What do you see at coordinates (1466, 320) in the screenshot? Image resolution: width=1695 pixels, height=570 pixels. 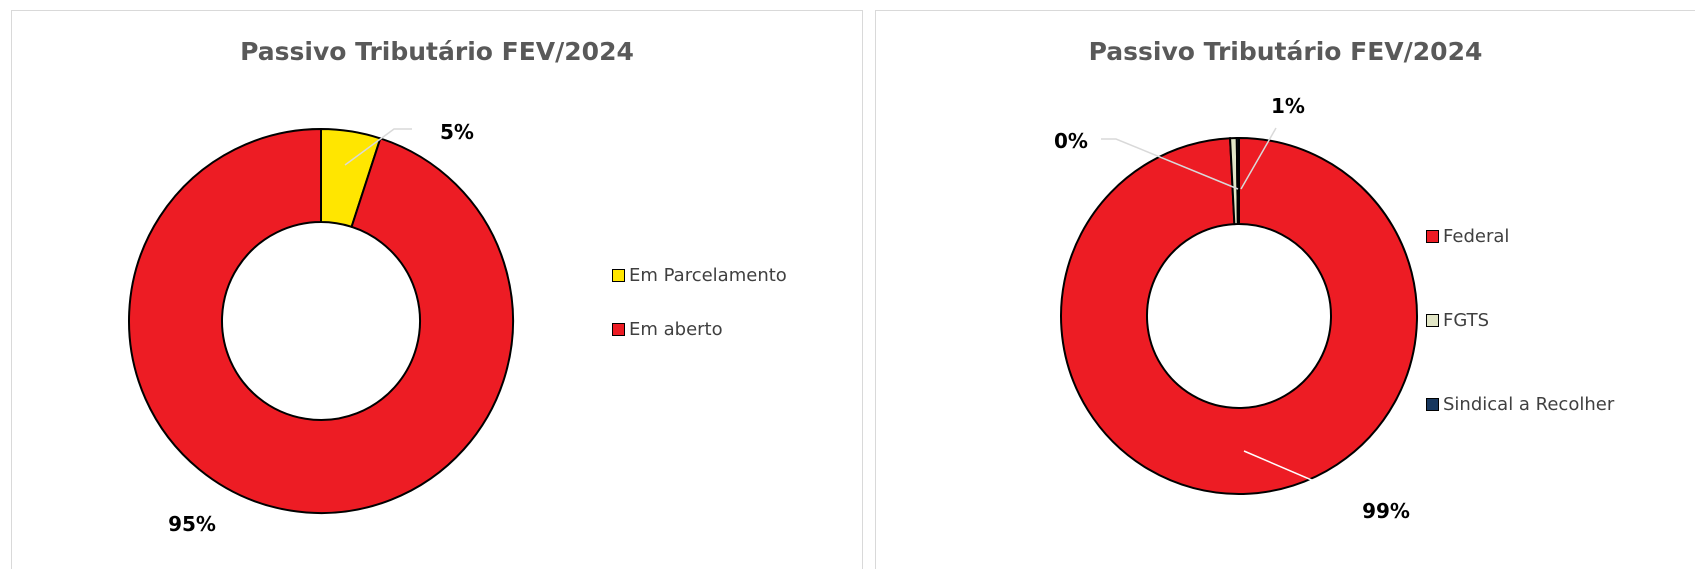 I see `legend-label: FGTS` at bounding box center [1466, 320].